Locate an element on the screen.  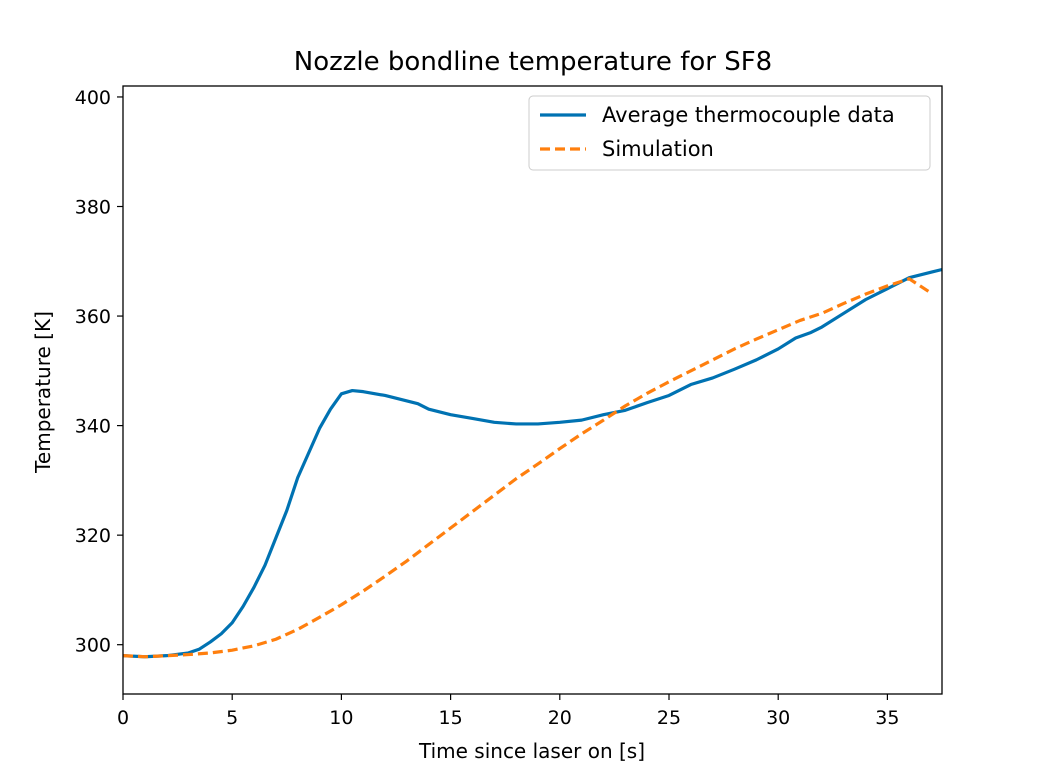
x-tick-label: 25 is located at coordinates (669, 718).